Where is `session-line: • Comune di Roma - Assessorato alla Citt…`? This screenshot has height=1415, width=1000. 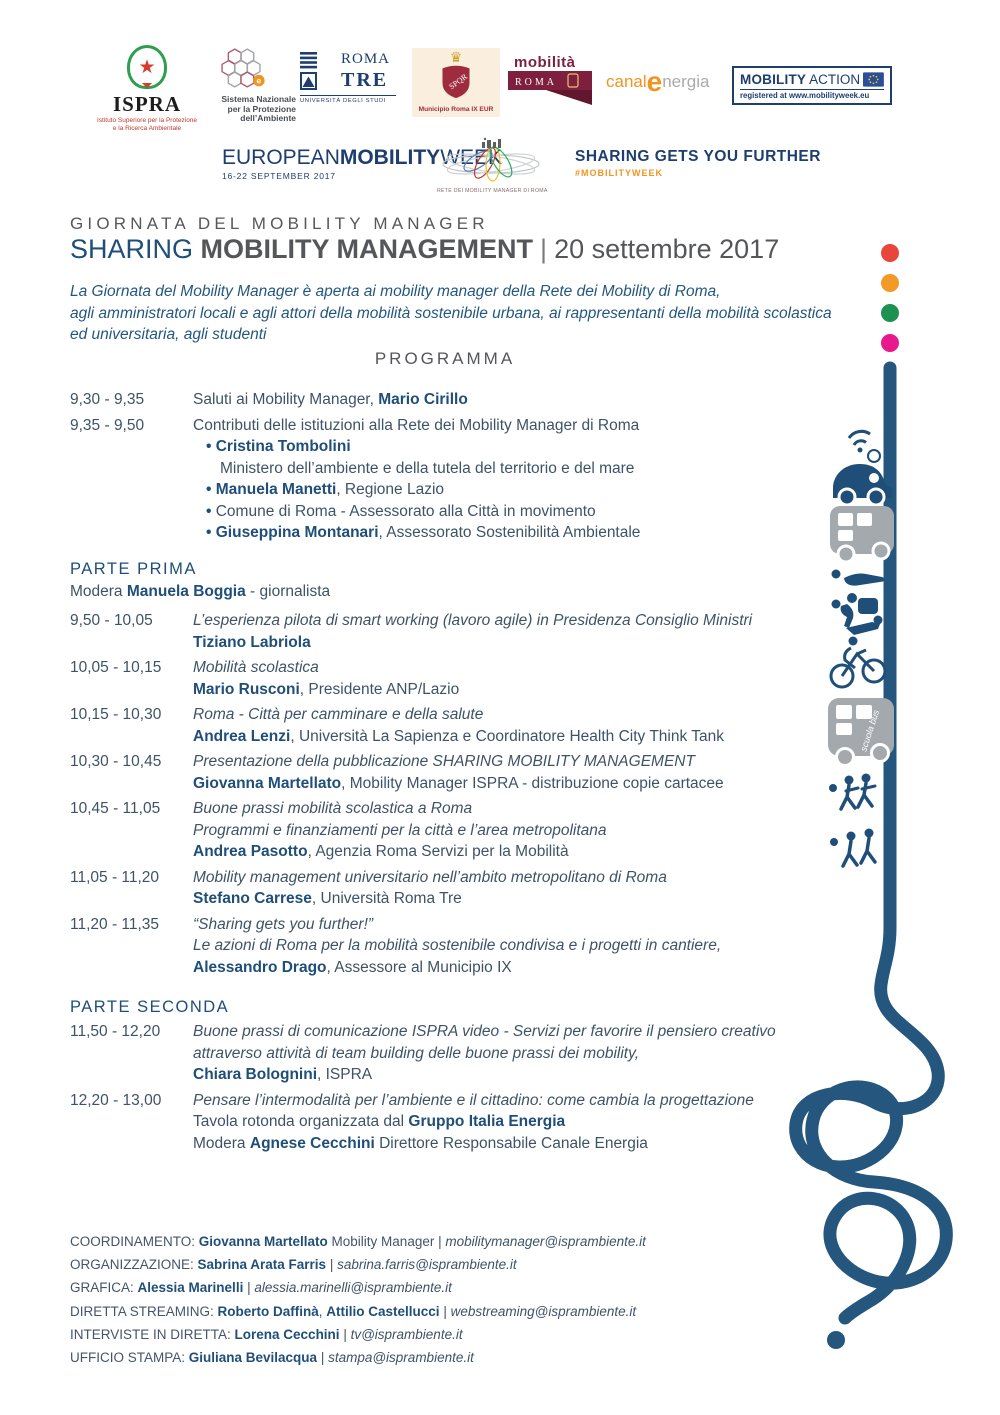 session-line: • Comune di Roma - Assessorato alla Citt… is located at coordinates (512, 512).